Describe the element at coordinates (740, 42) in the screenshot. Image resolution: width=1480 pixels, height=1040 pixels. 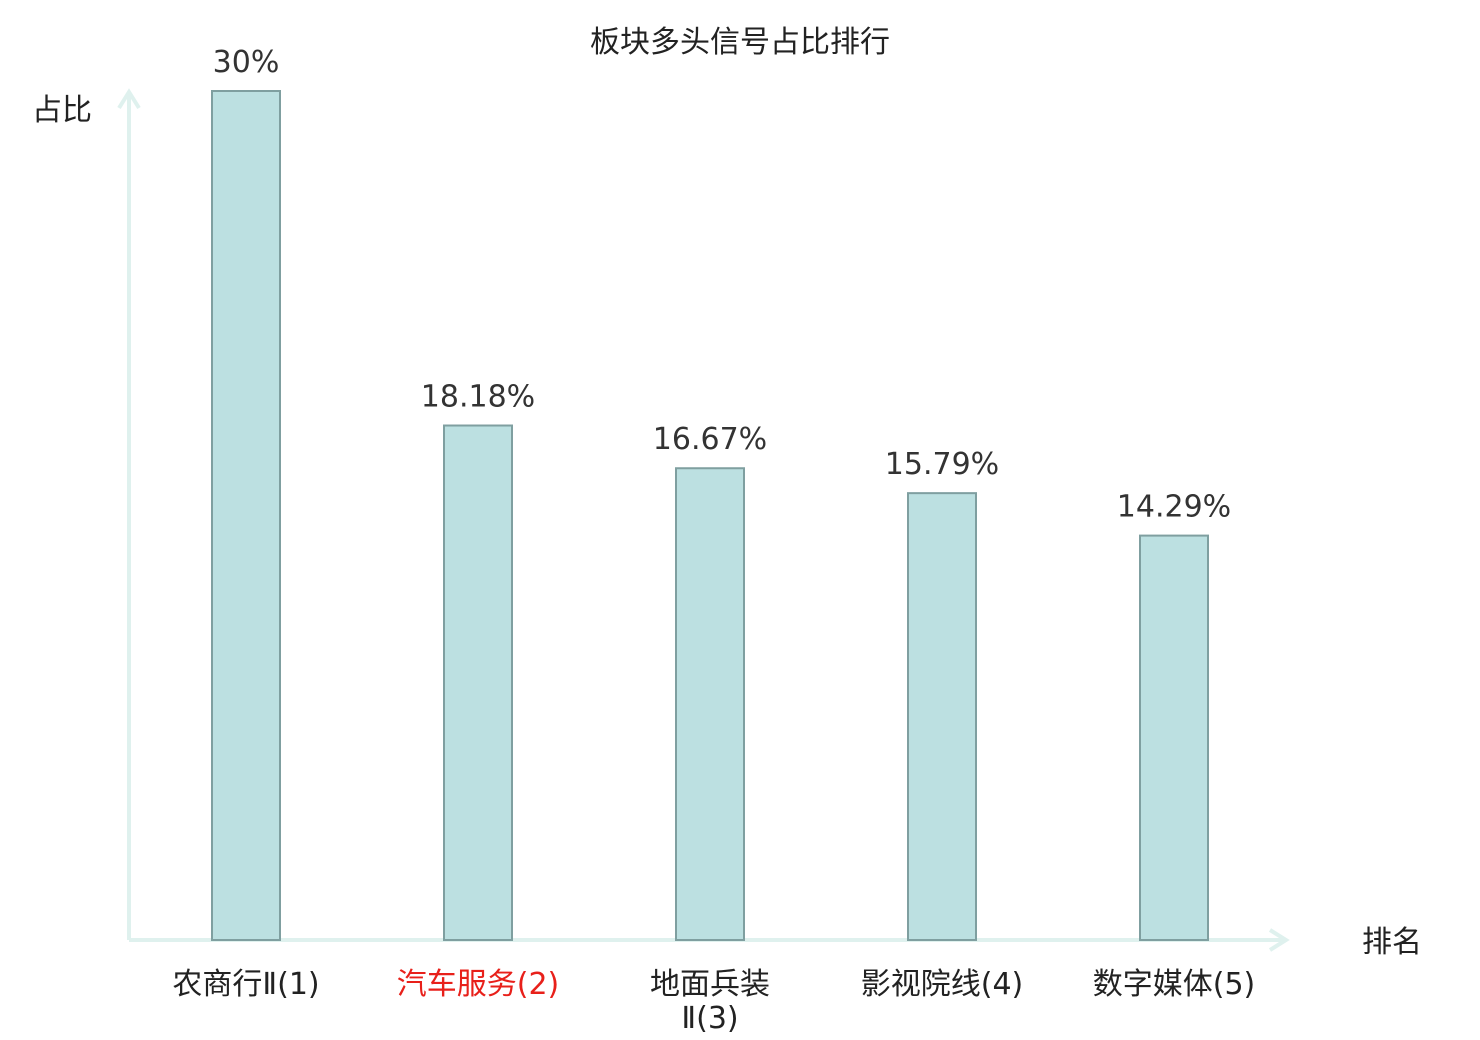
I see `chart-title: 板块多头信号占比排行` at that location.